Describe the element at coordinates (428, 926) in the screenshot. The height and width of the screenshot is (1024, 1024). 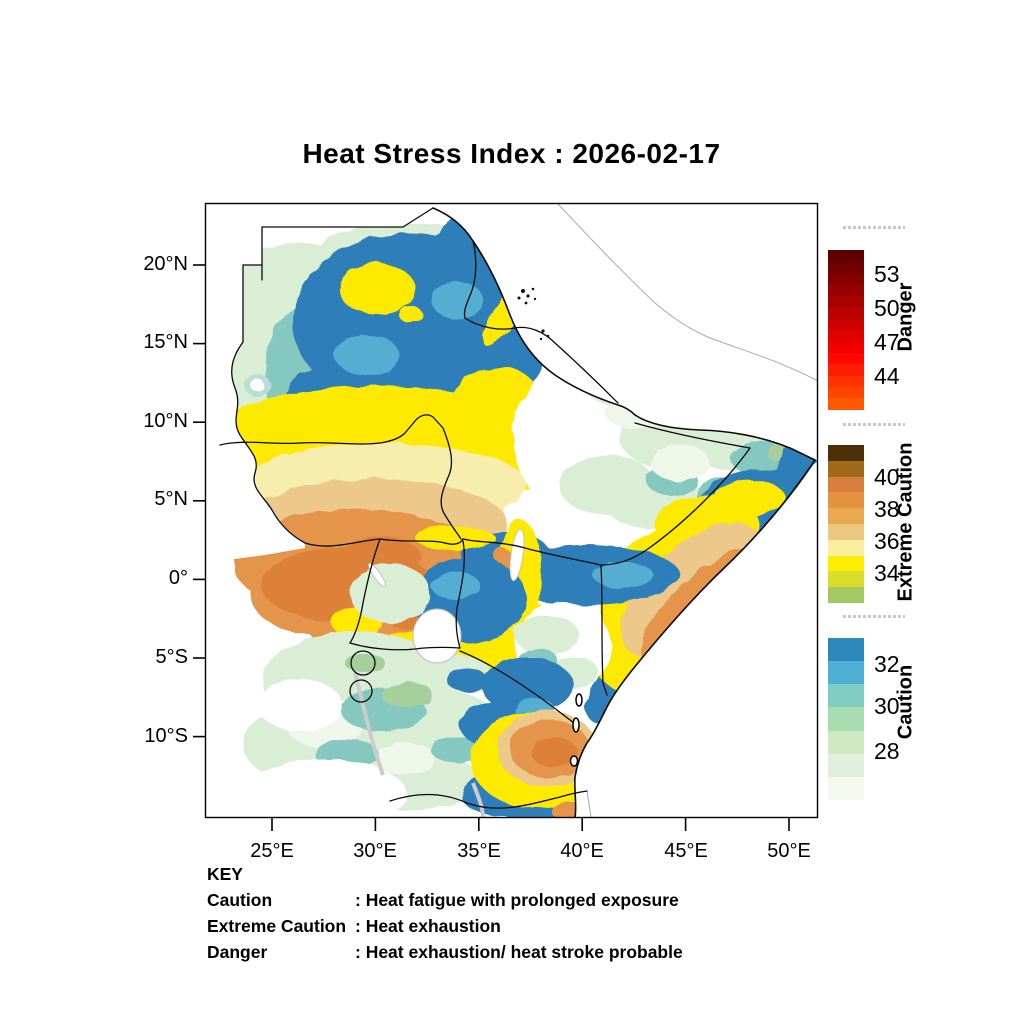
I see `key-desc: : Heat exhaustion` at that location.